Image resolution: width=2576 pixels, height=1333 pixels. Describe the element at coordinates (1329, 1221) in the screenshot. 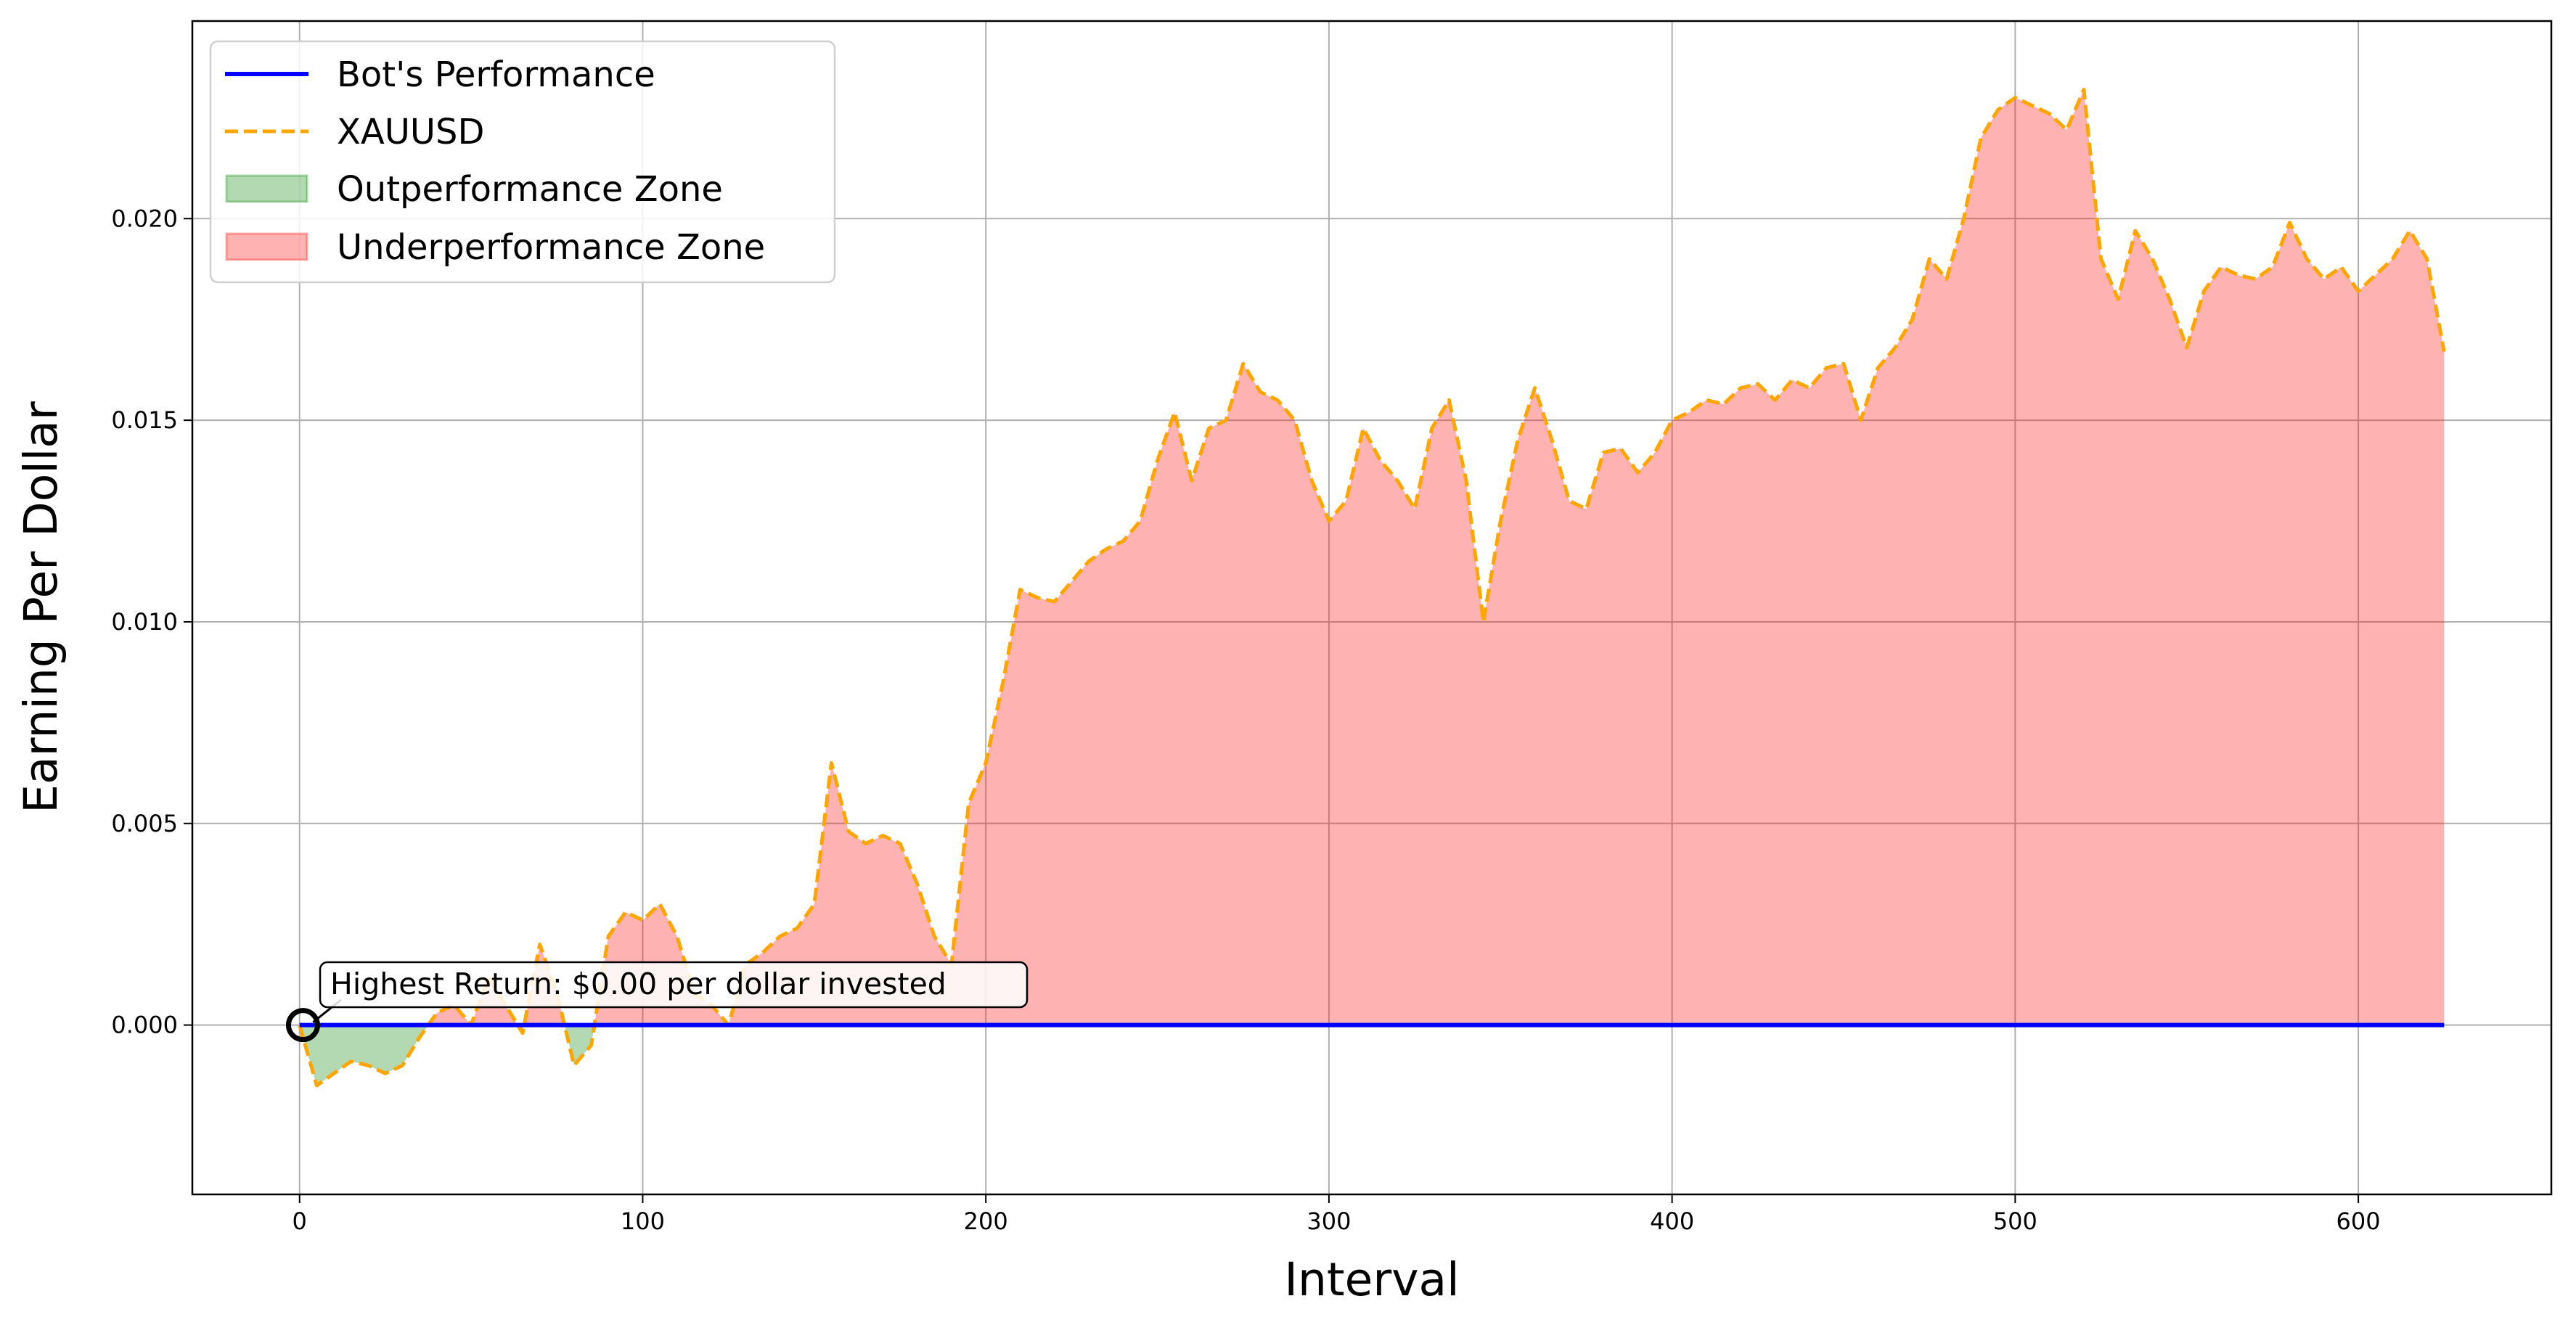

I see `x-tick-label: 300` at that location.